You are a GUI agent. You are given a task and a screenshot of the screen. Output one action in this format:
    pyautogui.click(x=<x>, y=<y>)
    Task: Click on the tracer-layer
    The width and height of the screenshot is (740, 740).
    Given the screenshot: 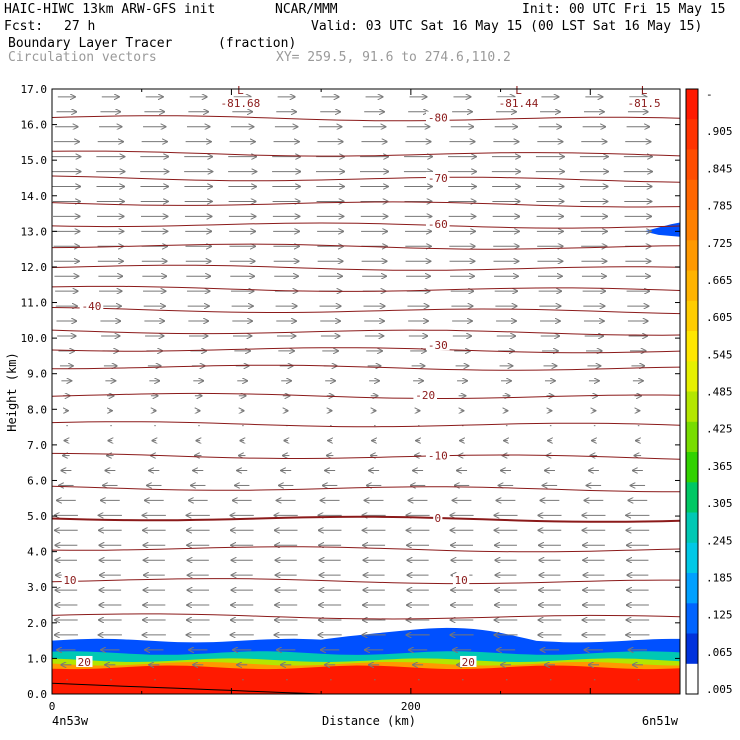 What is the action you would take?
    pyautogui.click(x=366, y=679)
    